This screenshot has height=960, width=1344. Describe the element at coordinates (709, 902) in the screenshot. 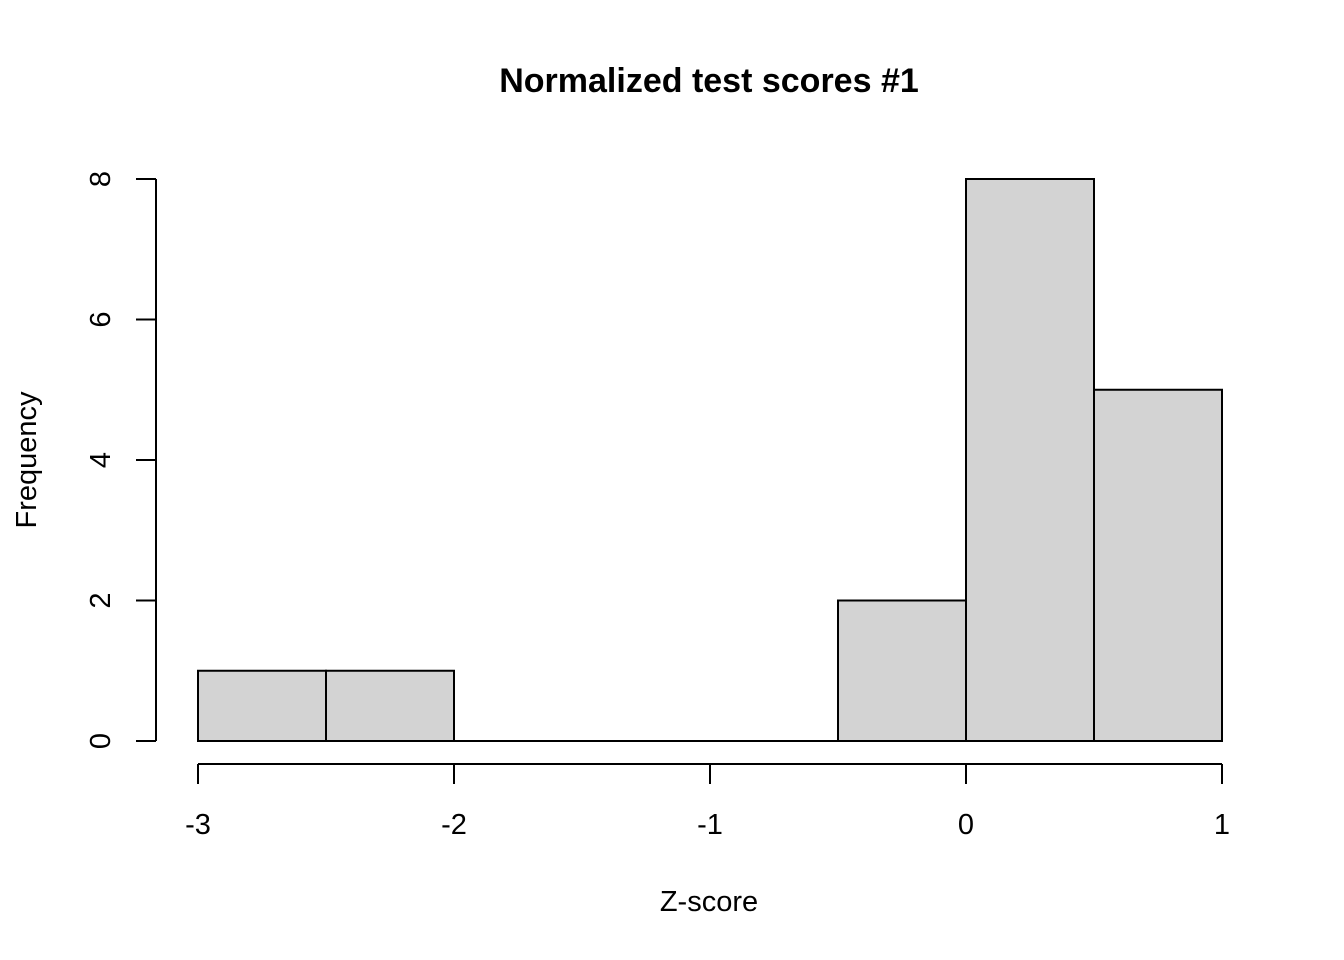

I see `x-axis-label: Z-score` at that location.